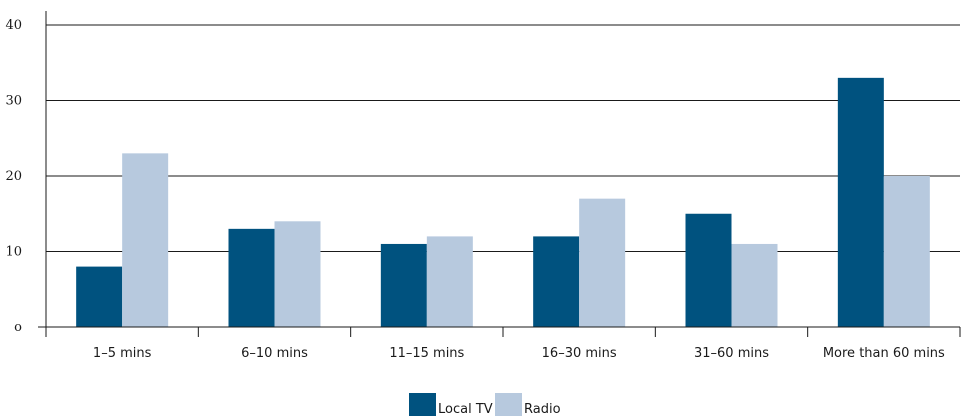 The image size is (966, 416). Describe the element at coordinates (122, 353) in the screenshot. I see `x-category-label: 1–5 mins` at that location.